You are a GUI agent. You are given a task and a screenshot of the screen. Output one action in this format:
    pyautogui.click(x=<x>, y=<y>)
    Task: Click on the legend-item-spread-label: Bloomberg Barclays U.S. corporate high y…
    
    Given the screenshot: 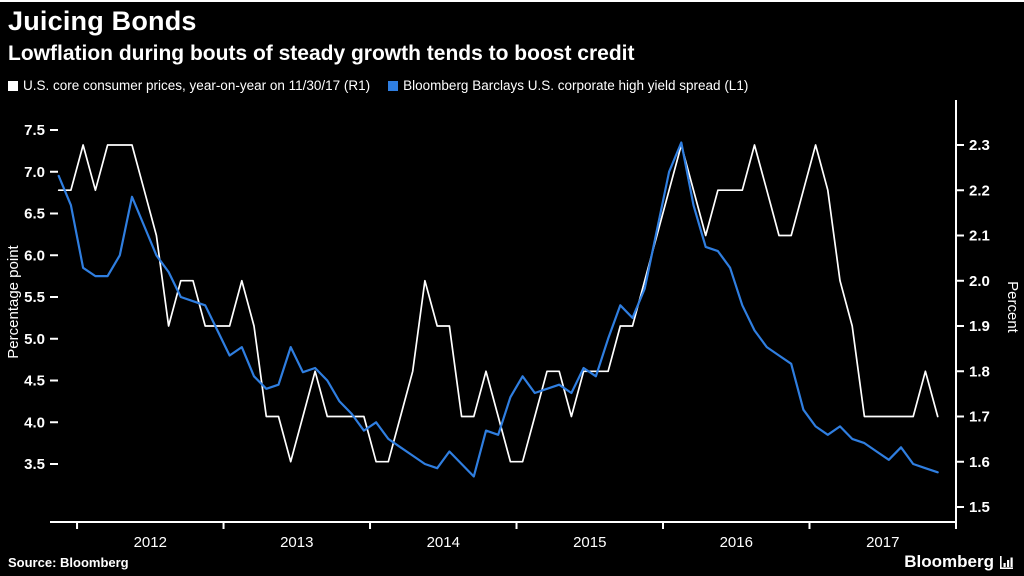 What is the action you would take?
    pyautogui.click(x=576, y=85)
    